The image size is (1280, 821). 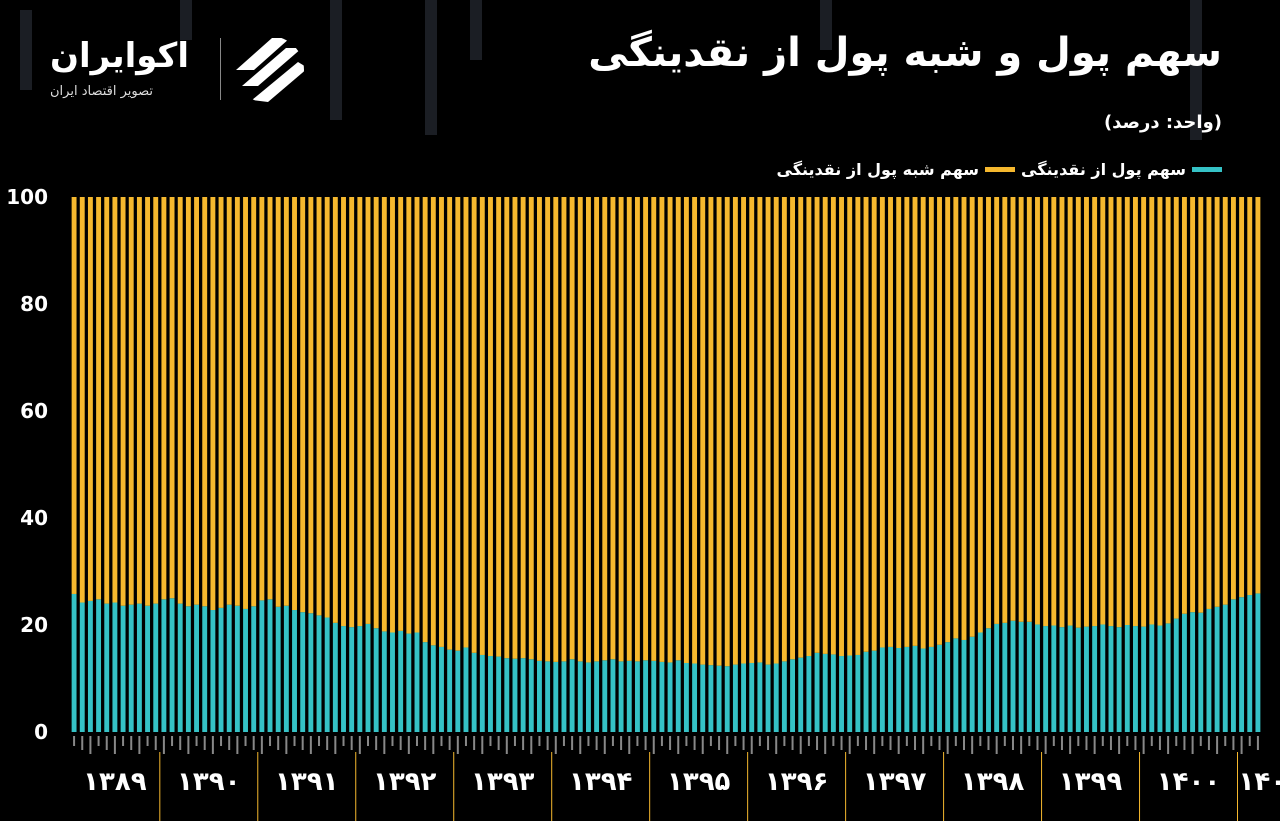 What do you see at coordinates (1188, 782) in the screenshot?
I see `year-label: ۱۴۰۰` at bounding box center [1188, 782].